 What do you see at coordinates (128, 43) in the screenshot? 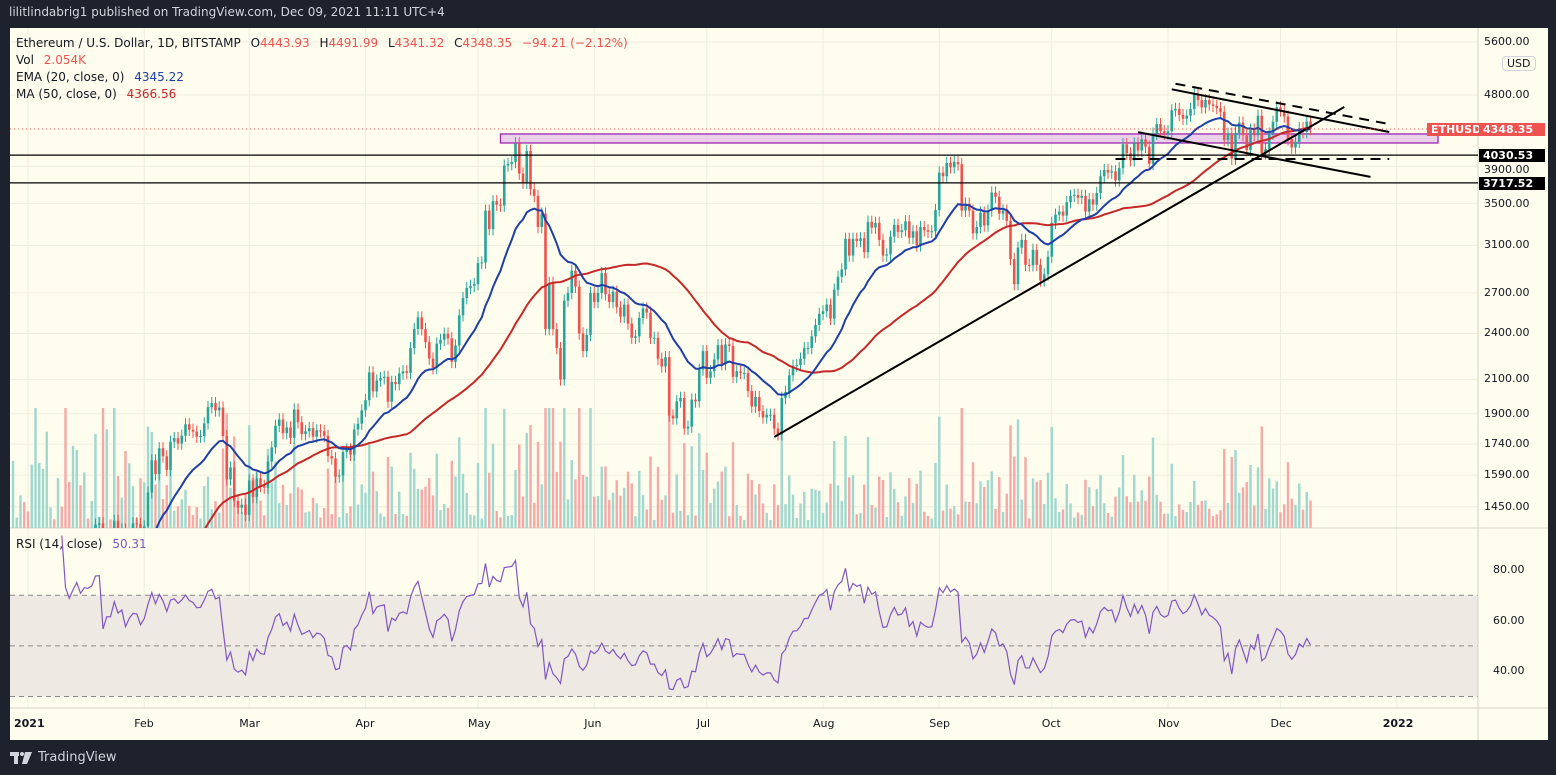
I see `symbol-title: Ethereum / U.S. Dollar, 1D, BITSTAMP` at bounding box center [128, 43].